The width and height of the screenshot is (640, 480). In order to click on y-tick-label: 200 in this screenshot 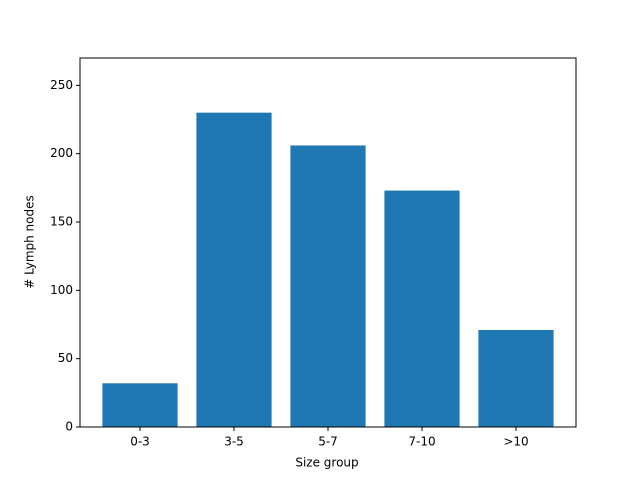, I will do `click(61, 153)`.